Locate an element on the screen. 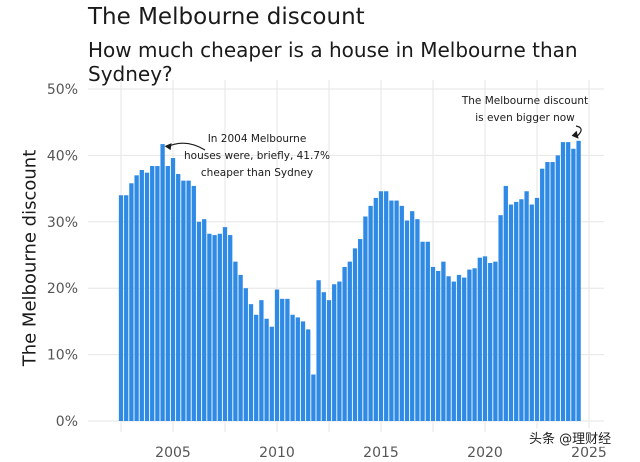 The height and width of the screenshot is (462, 640). annotation-now-arrow is located at coordinates (578, 131).